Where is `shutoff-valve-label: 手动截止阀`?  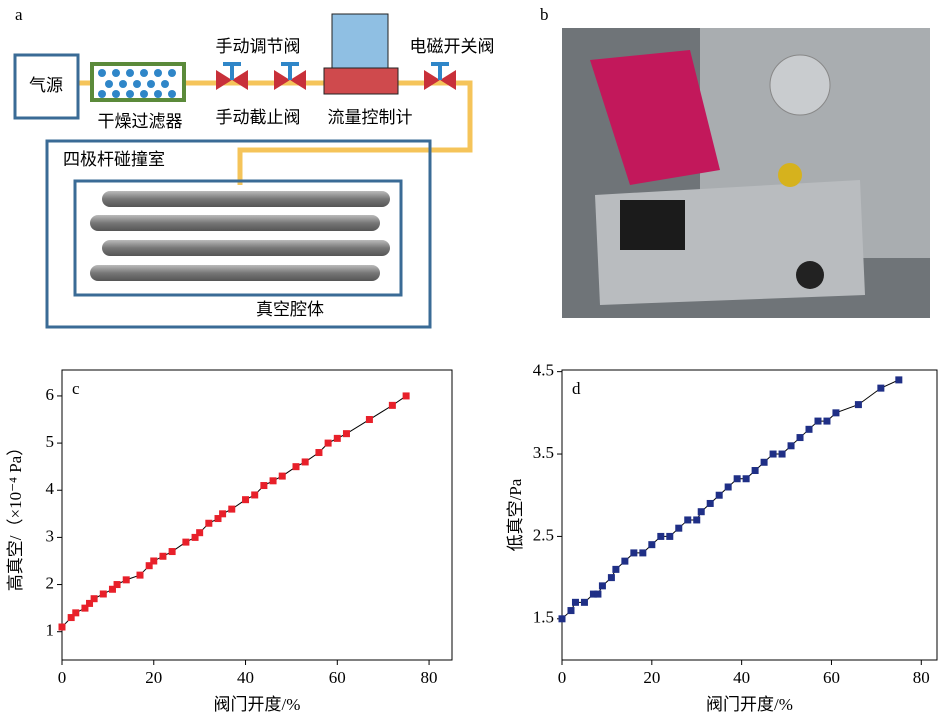
shutoff-valve-label: 手动截止阀 is located at coordinates (258, 118).